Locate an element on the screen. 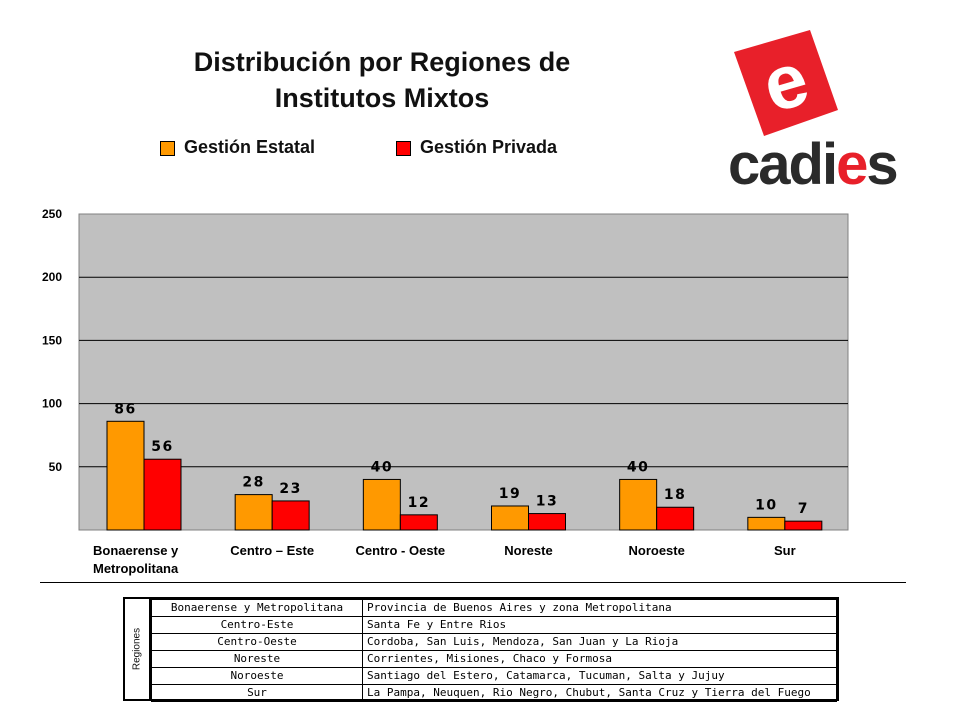 The width and height of the screenshot is (960, 720). chart-title-line-1: Distribución por Regiones de is located at coordinates (382, 62).